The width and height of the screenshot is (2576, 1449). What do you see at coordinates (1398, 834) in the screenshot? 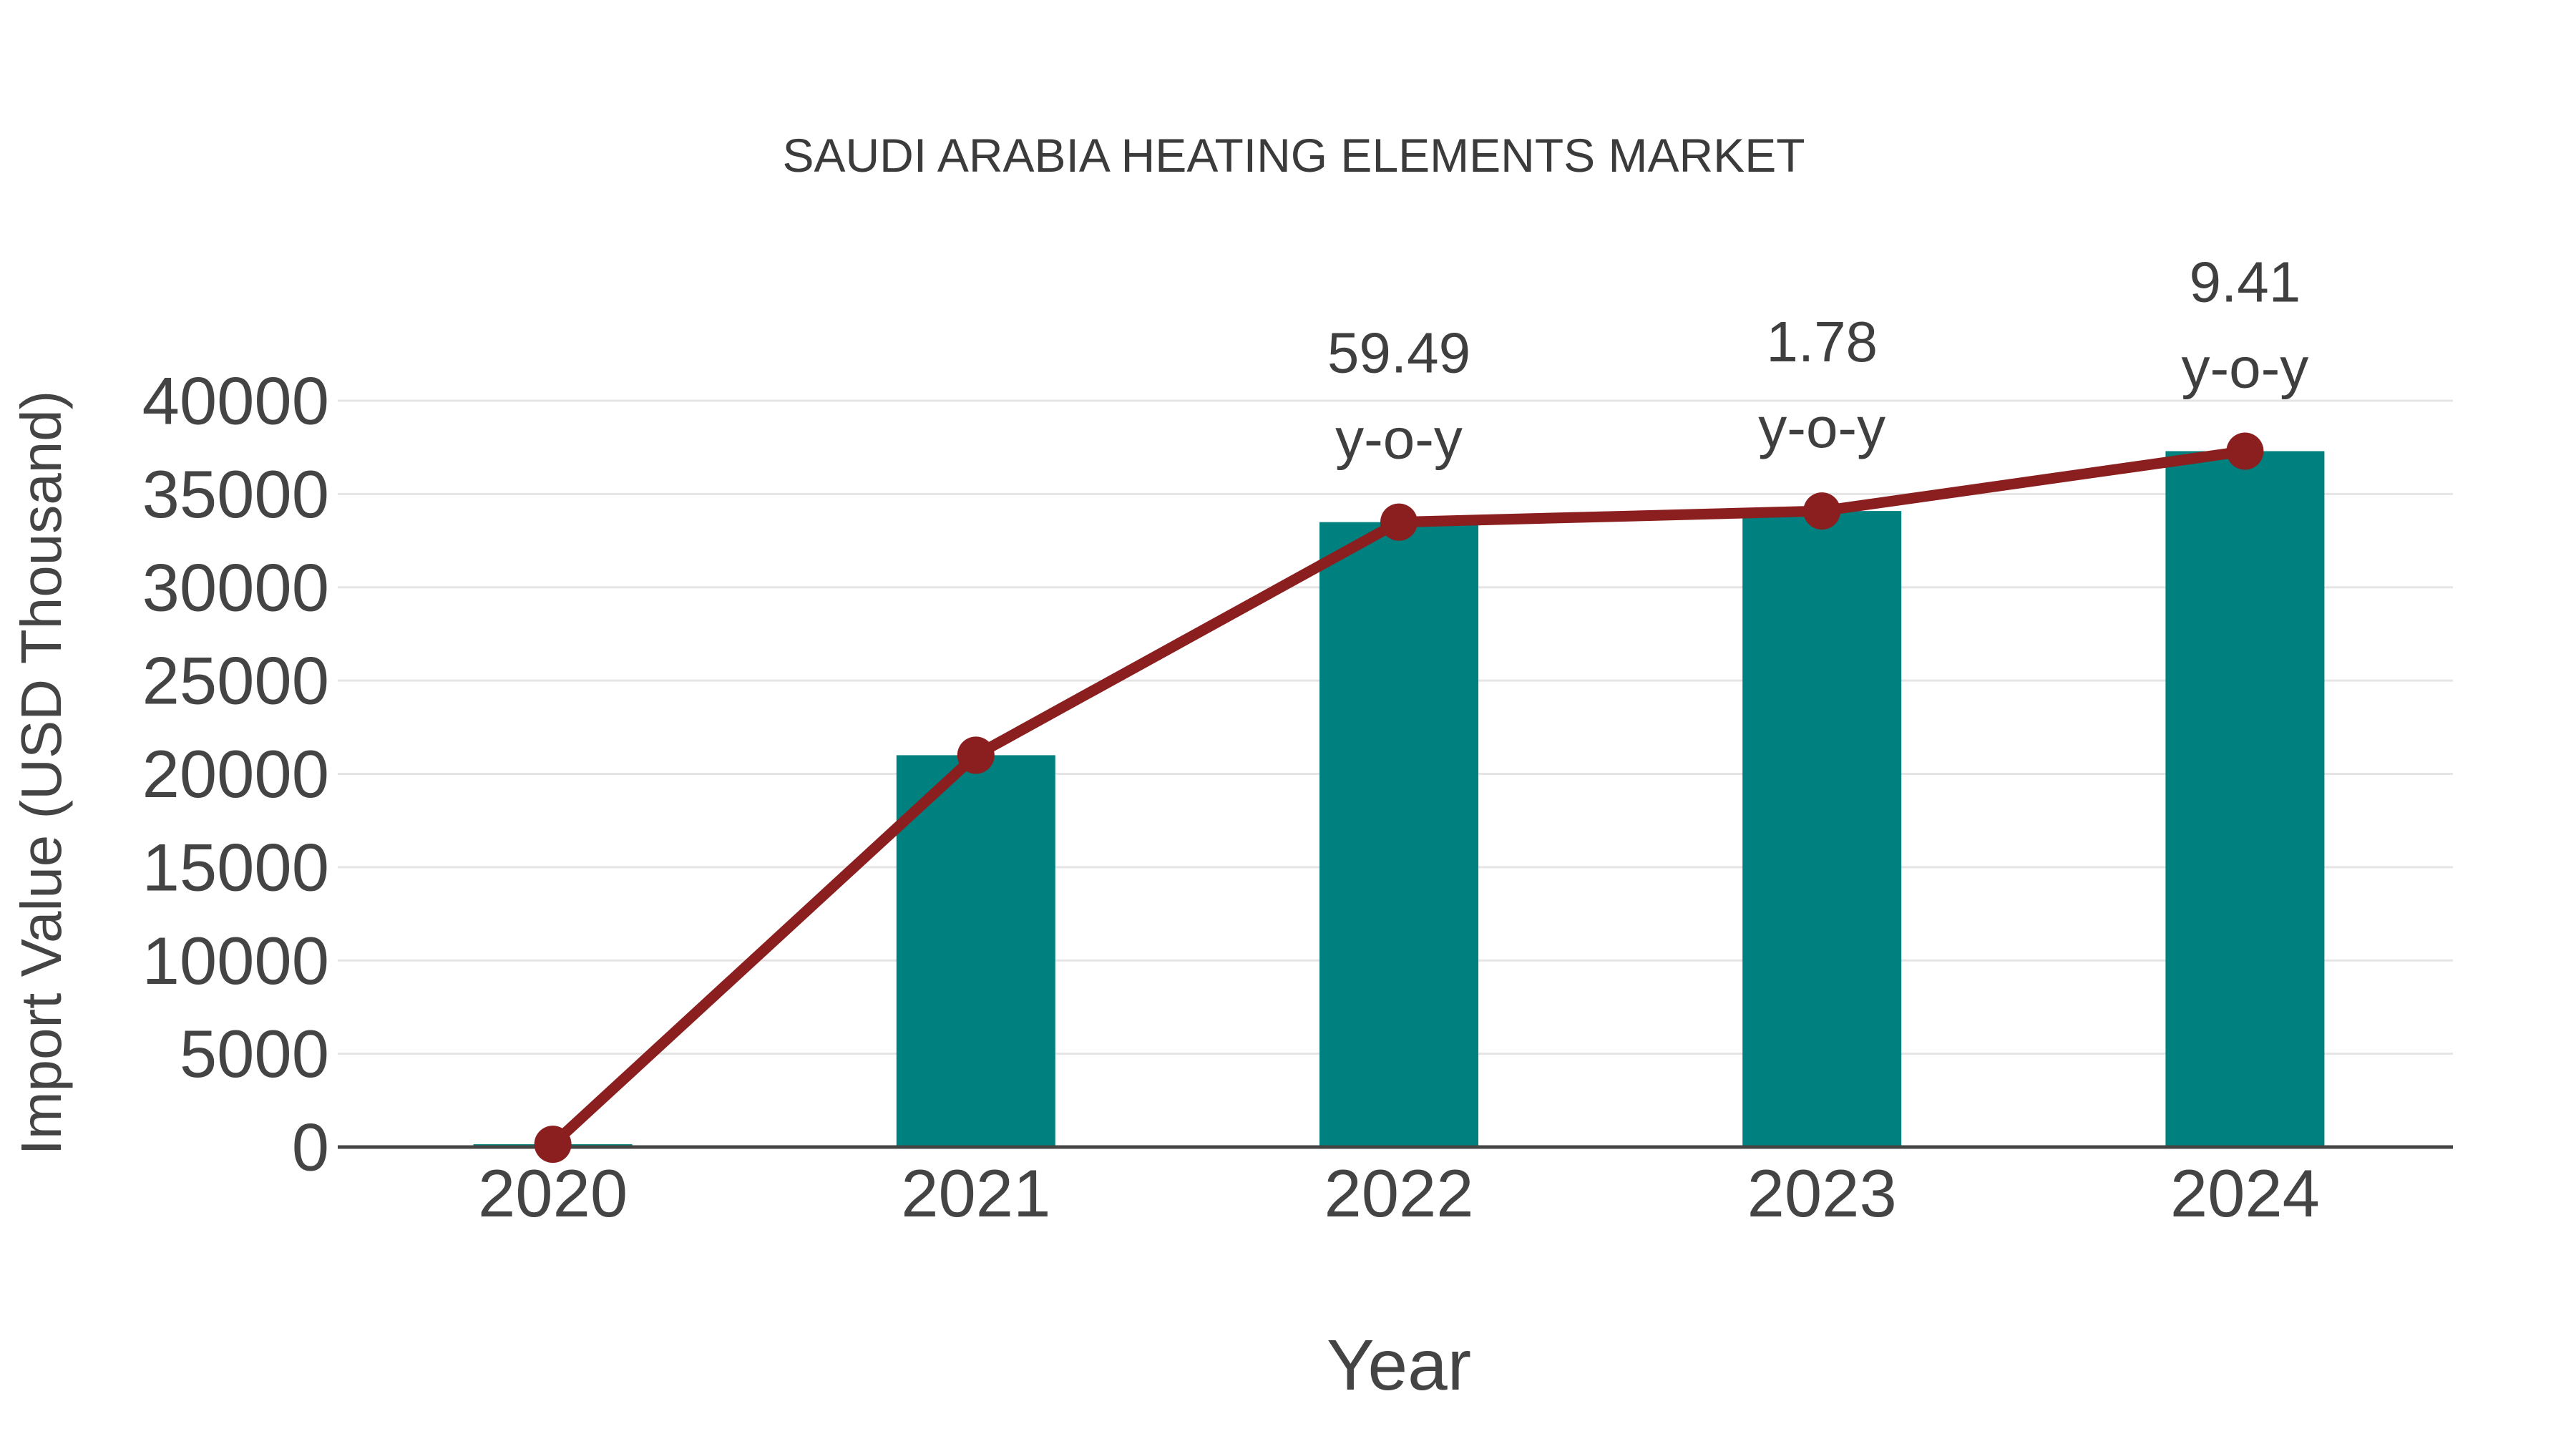
I see `bar-2022` at bounding box center [1398, 834].